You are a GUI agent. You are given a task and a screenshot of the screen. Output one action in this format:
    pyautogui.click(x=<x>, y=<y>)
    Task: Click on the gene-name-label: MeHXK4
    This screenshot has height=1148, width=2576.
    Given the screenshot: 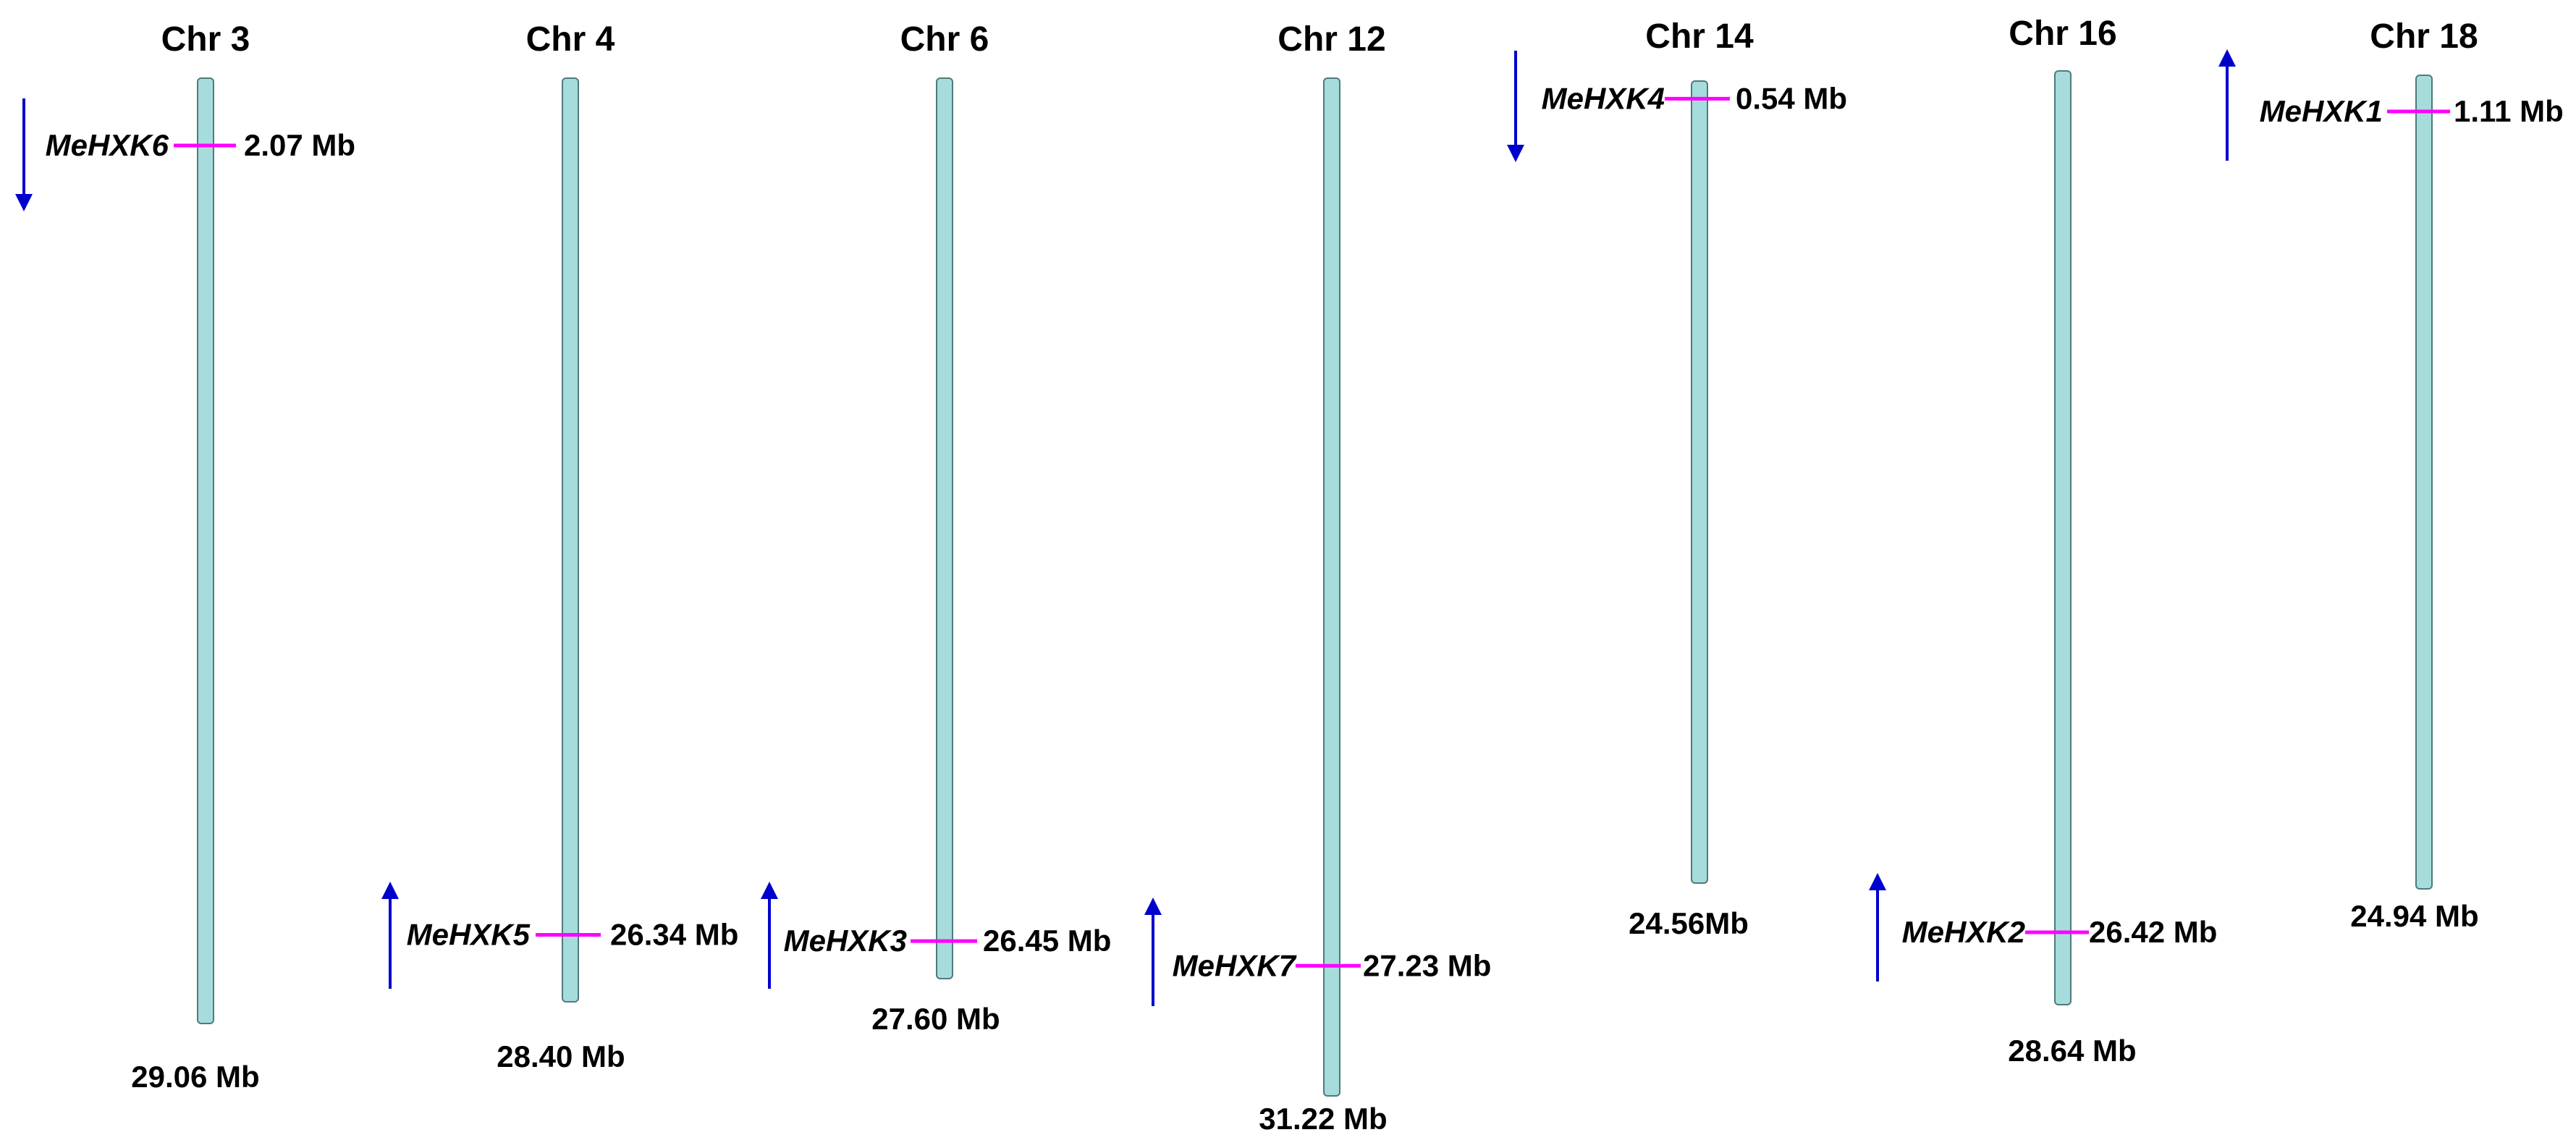 What is the action you would take?
    pyautogui.click(x=1603, y=98)
    